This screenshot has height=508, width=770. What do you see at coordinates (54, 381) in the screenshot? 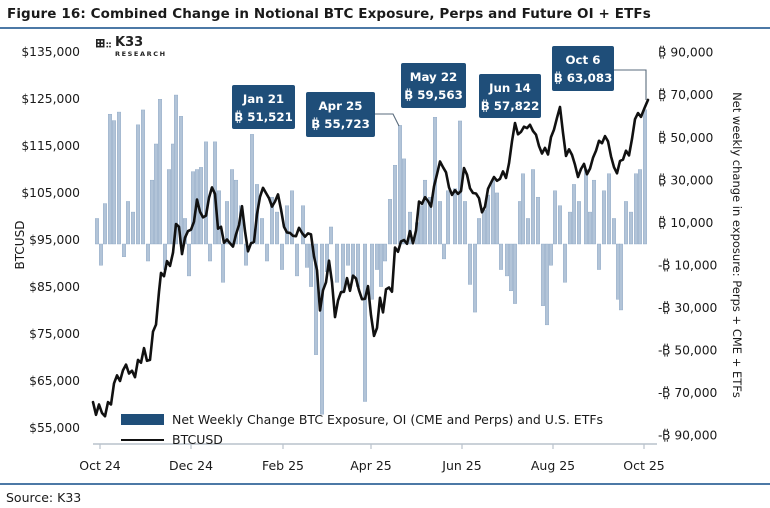
I see `svg-text: $65,000` at bounding box center [54, 381].